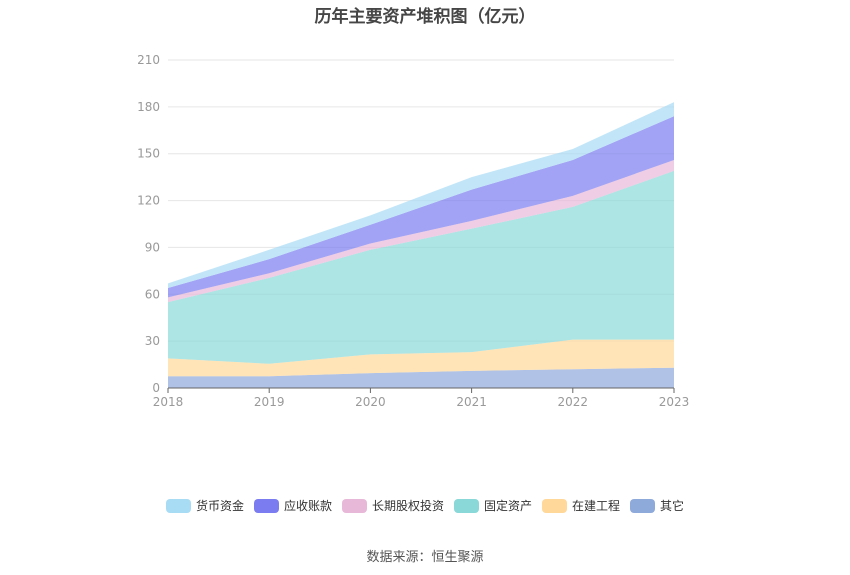 This screenshot has height=575, width=850. I want to click on legend-item: 固定资产, so click(493, 505).